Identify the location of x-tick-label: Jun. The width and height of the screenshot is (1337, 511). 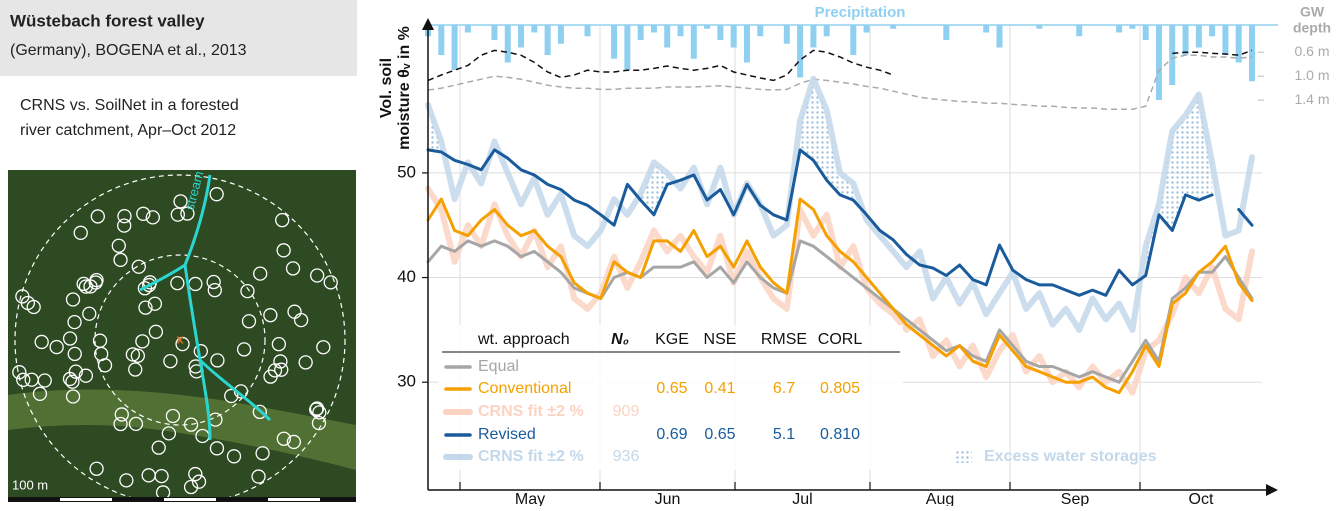
(668, 498).